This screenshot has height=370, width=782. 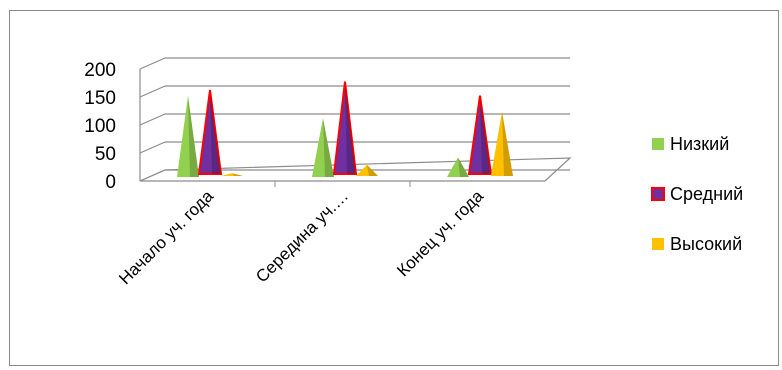 What do you see at coordinates (100, 70) in the screenshot?
I see `y-tick-label: 200` at bounding box center [100, 70].